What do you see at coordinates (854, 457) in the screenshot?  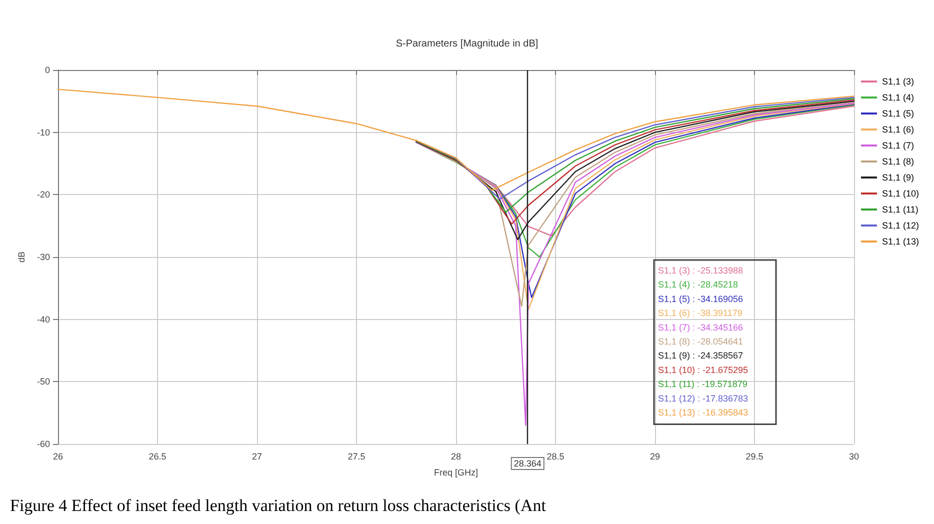 I see `x-tick-label: 30` at bounding box center [854, 457].